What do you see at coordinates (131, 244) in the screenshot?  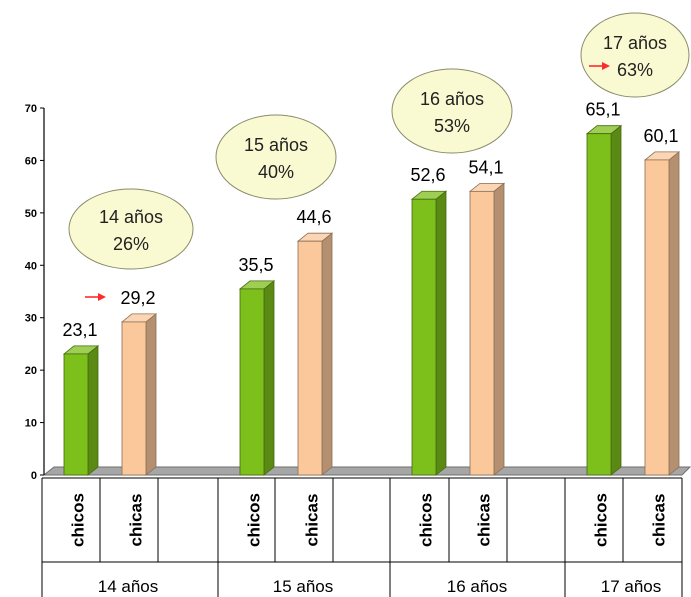 I see `bubble-value: 26%` at bounding box center [131, 244].